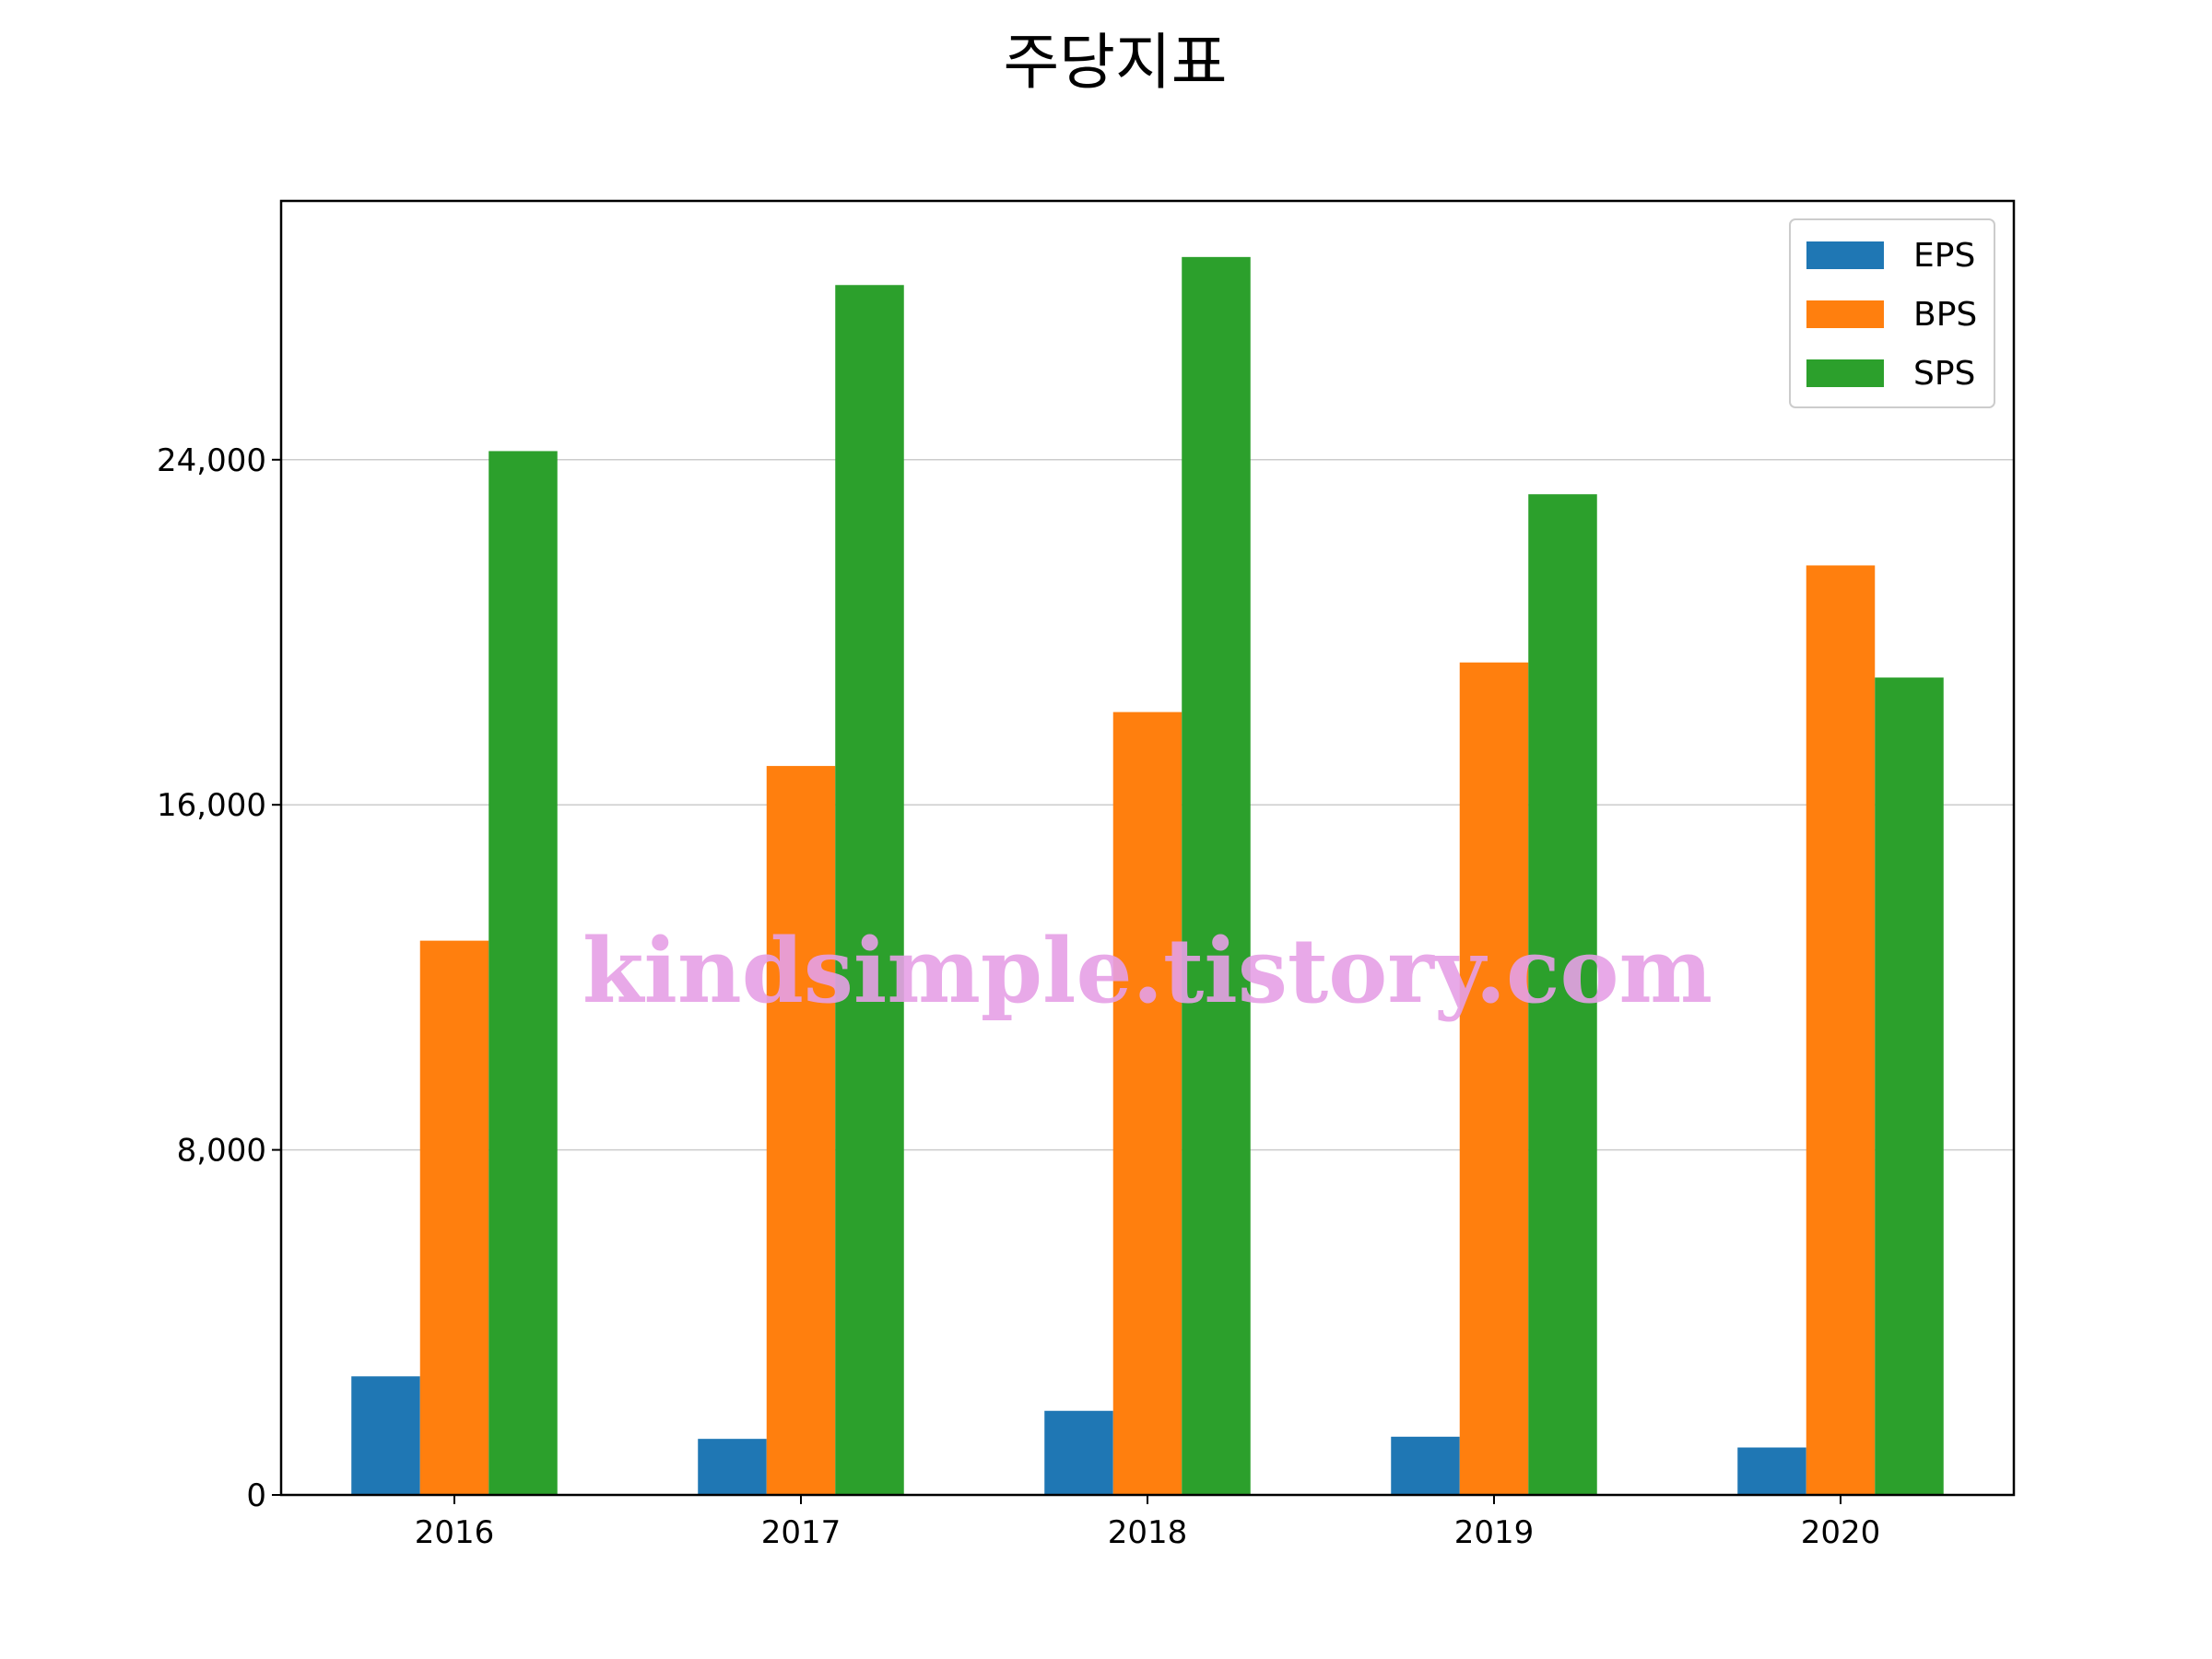 Image resolution: width=2212 pixels, height=1659 pixels. I want to click on legend-label-sps: SPS, so click(1944, 374).